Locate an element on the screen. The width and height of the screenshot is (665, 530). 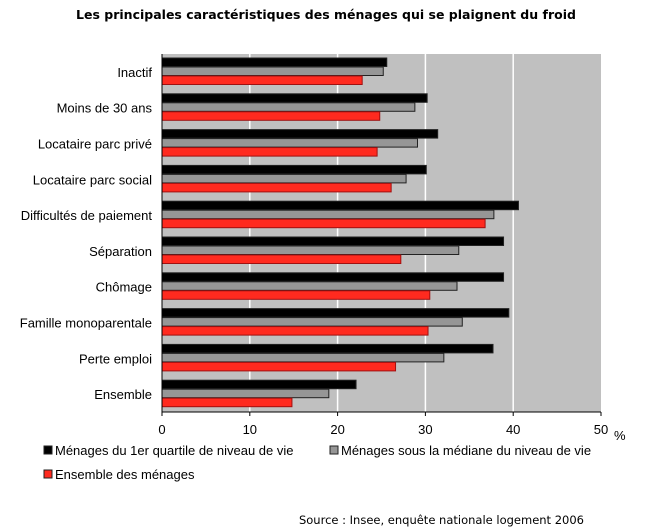
legend-label: Ensemble des ménages is located at coordinates (125, 474).